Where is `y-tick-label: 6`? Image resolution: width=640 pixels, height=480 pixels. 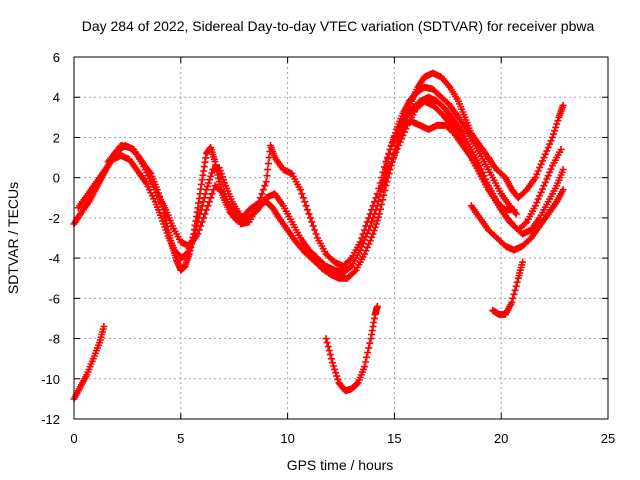
y-tick-label: 6 is located at coordinates (56, 57).